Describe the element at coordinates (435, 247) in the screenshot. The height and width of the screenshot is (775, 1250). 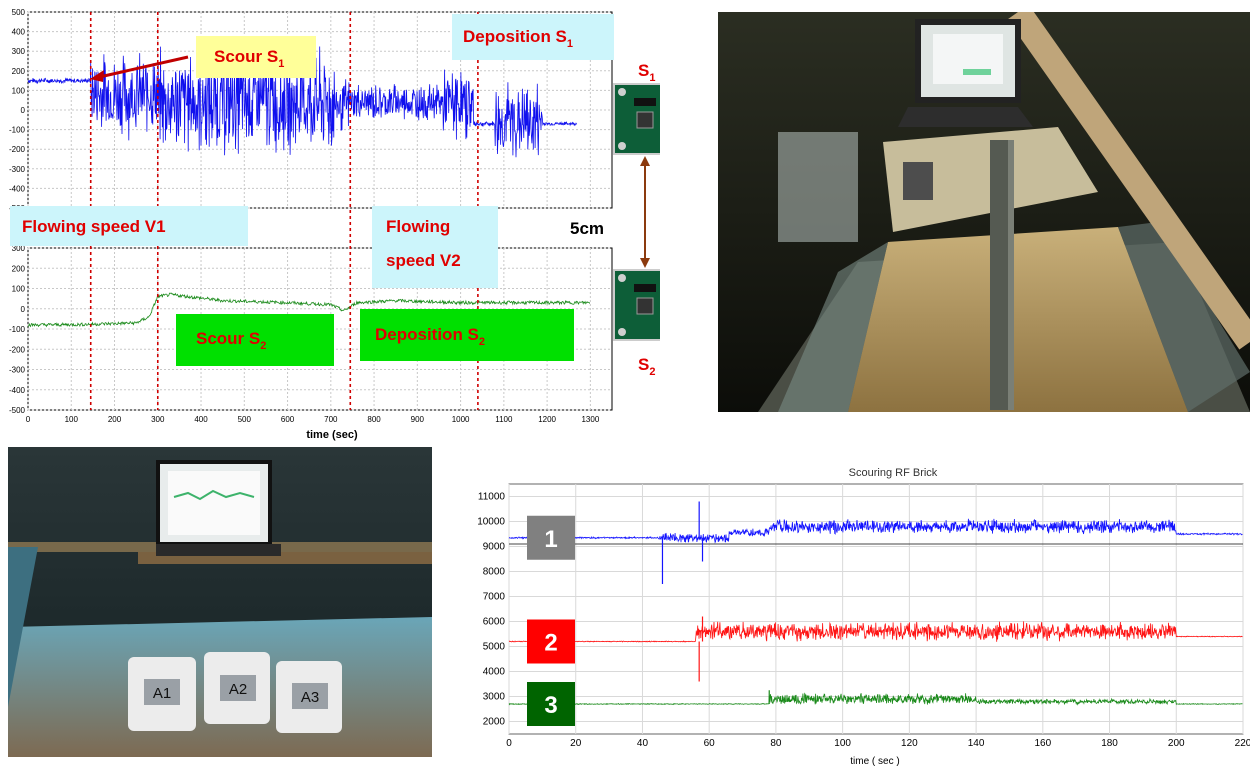
I see `flowing-v2-box` at that location.